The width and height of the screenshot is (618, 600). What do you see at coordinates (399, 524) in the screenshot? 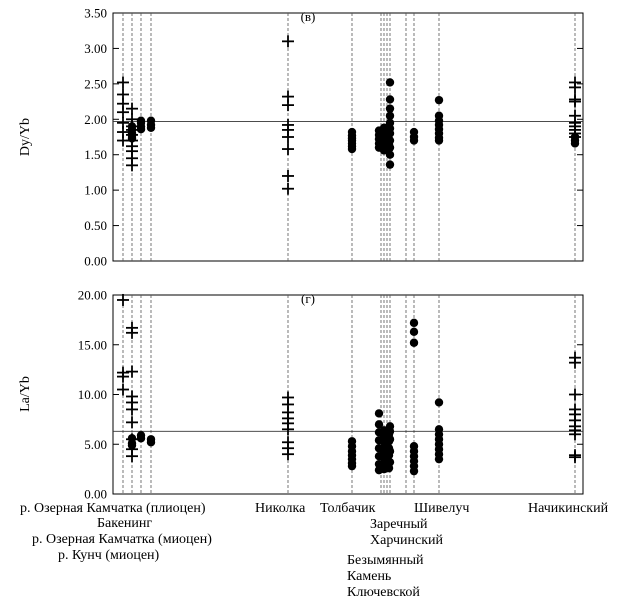
I see `site-label-zarechny: Заречный` at bounding box center [399, 524].